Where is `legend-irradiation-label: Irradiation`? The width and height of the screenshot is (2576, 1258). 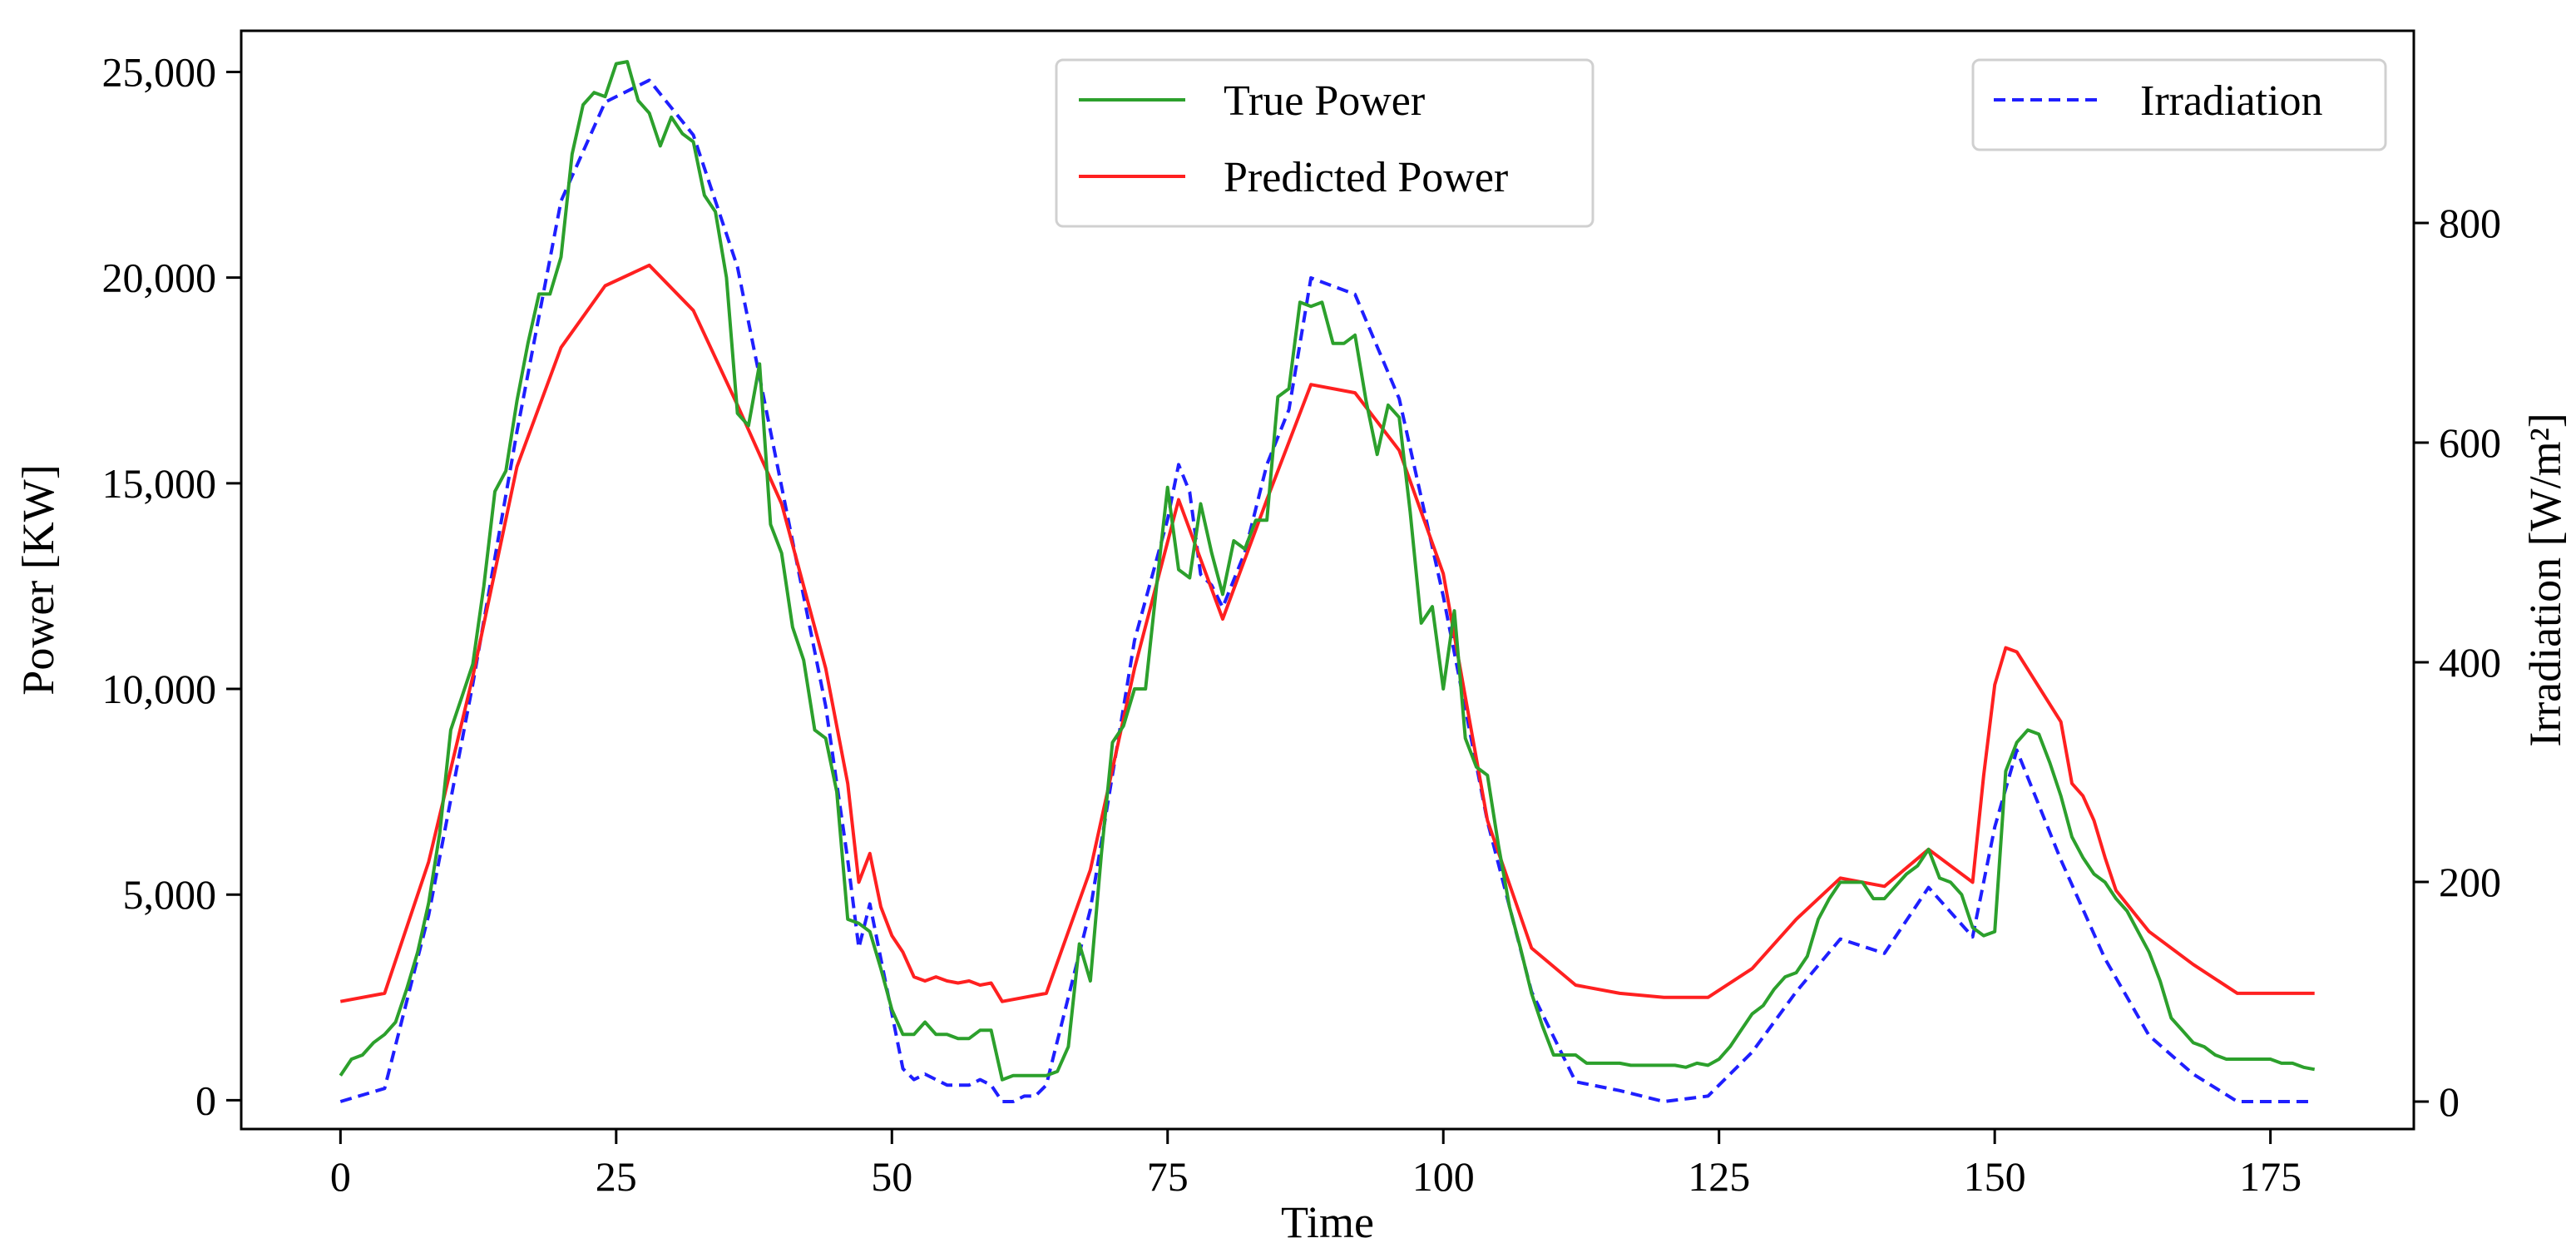
legend-irradiation-label: Irradiation is located at coordinates (2231, 101).